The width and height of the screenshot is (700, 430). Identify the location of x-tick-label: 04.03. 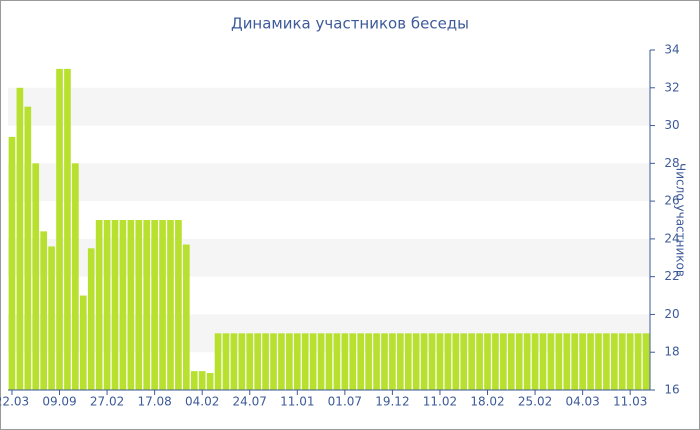
(582, 402).